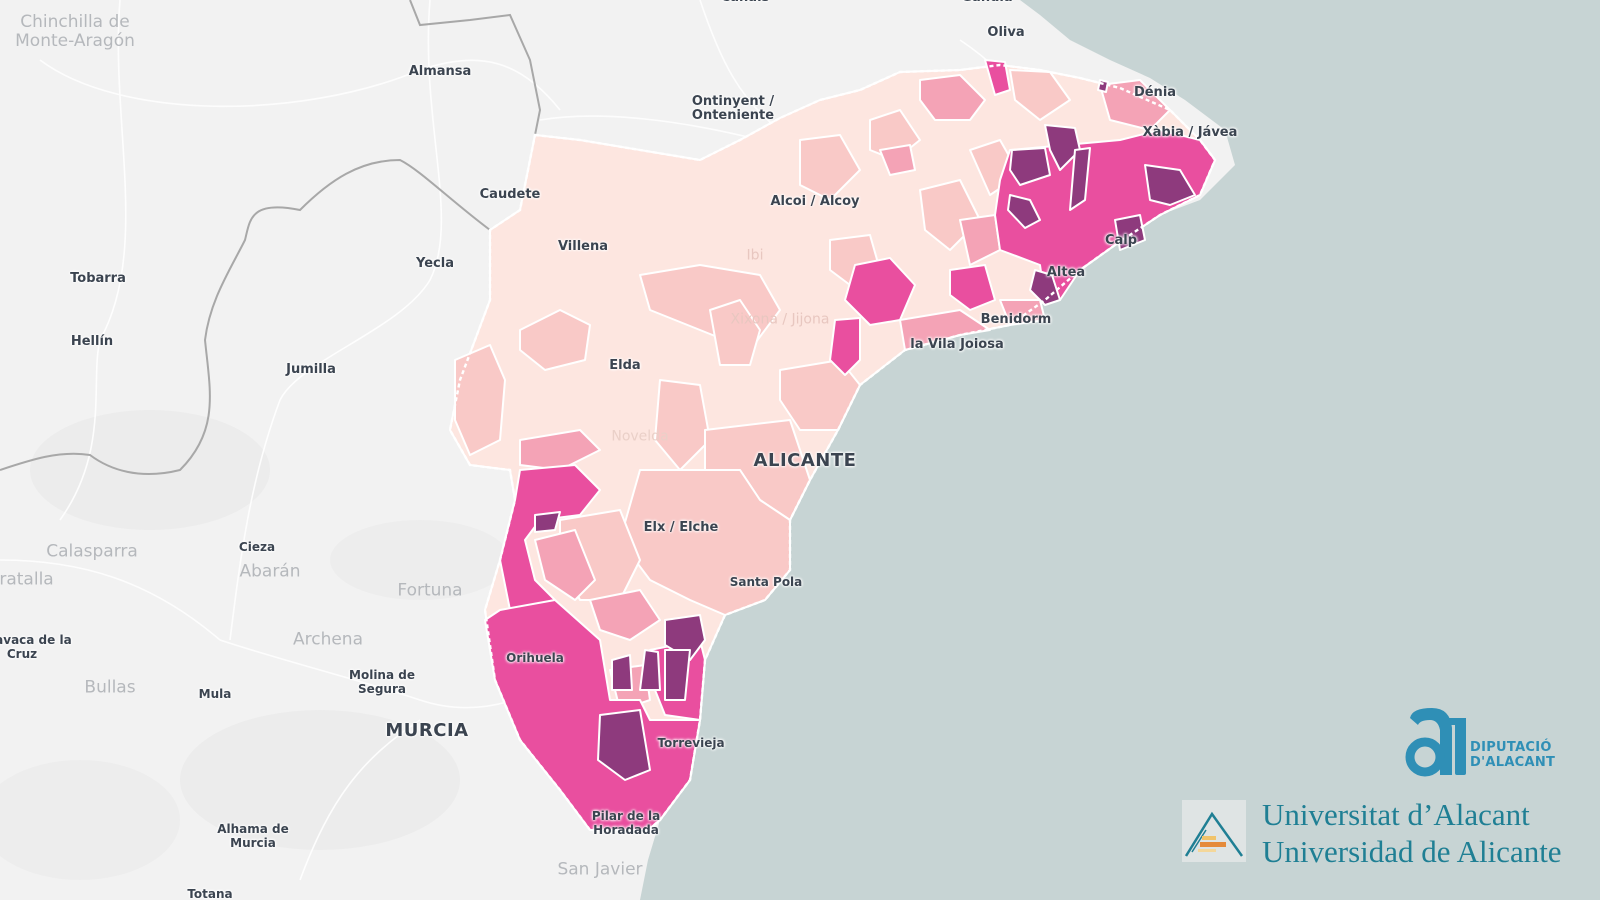 The width and height of the screenshot is (1600, 900). I want to click on label-abaran: Abarán, so click(270, 571).